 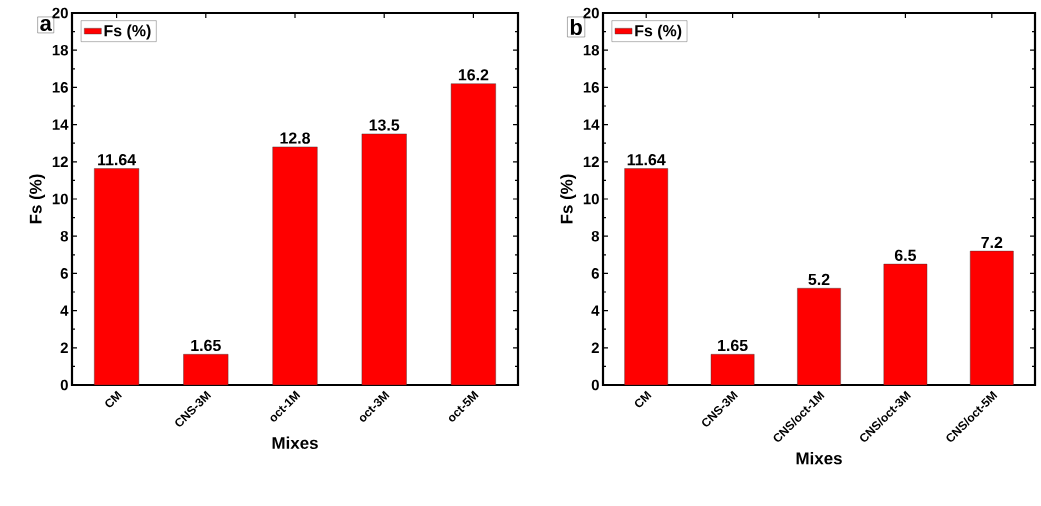 I want to click on data-label: 13.5, so click(x=384, y=125).